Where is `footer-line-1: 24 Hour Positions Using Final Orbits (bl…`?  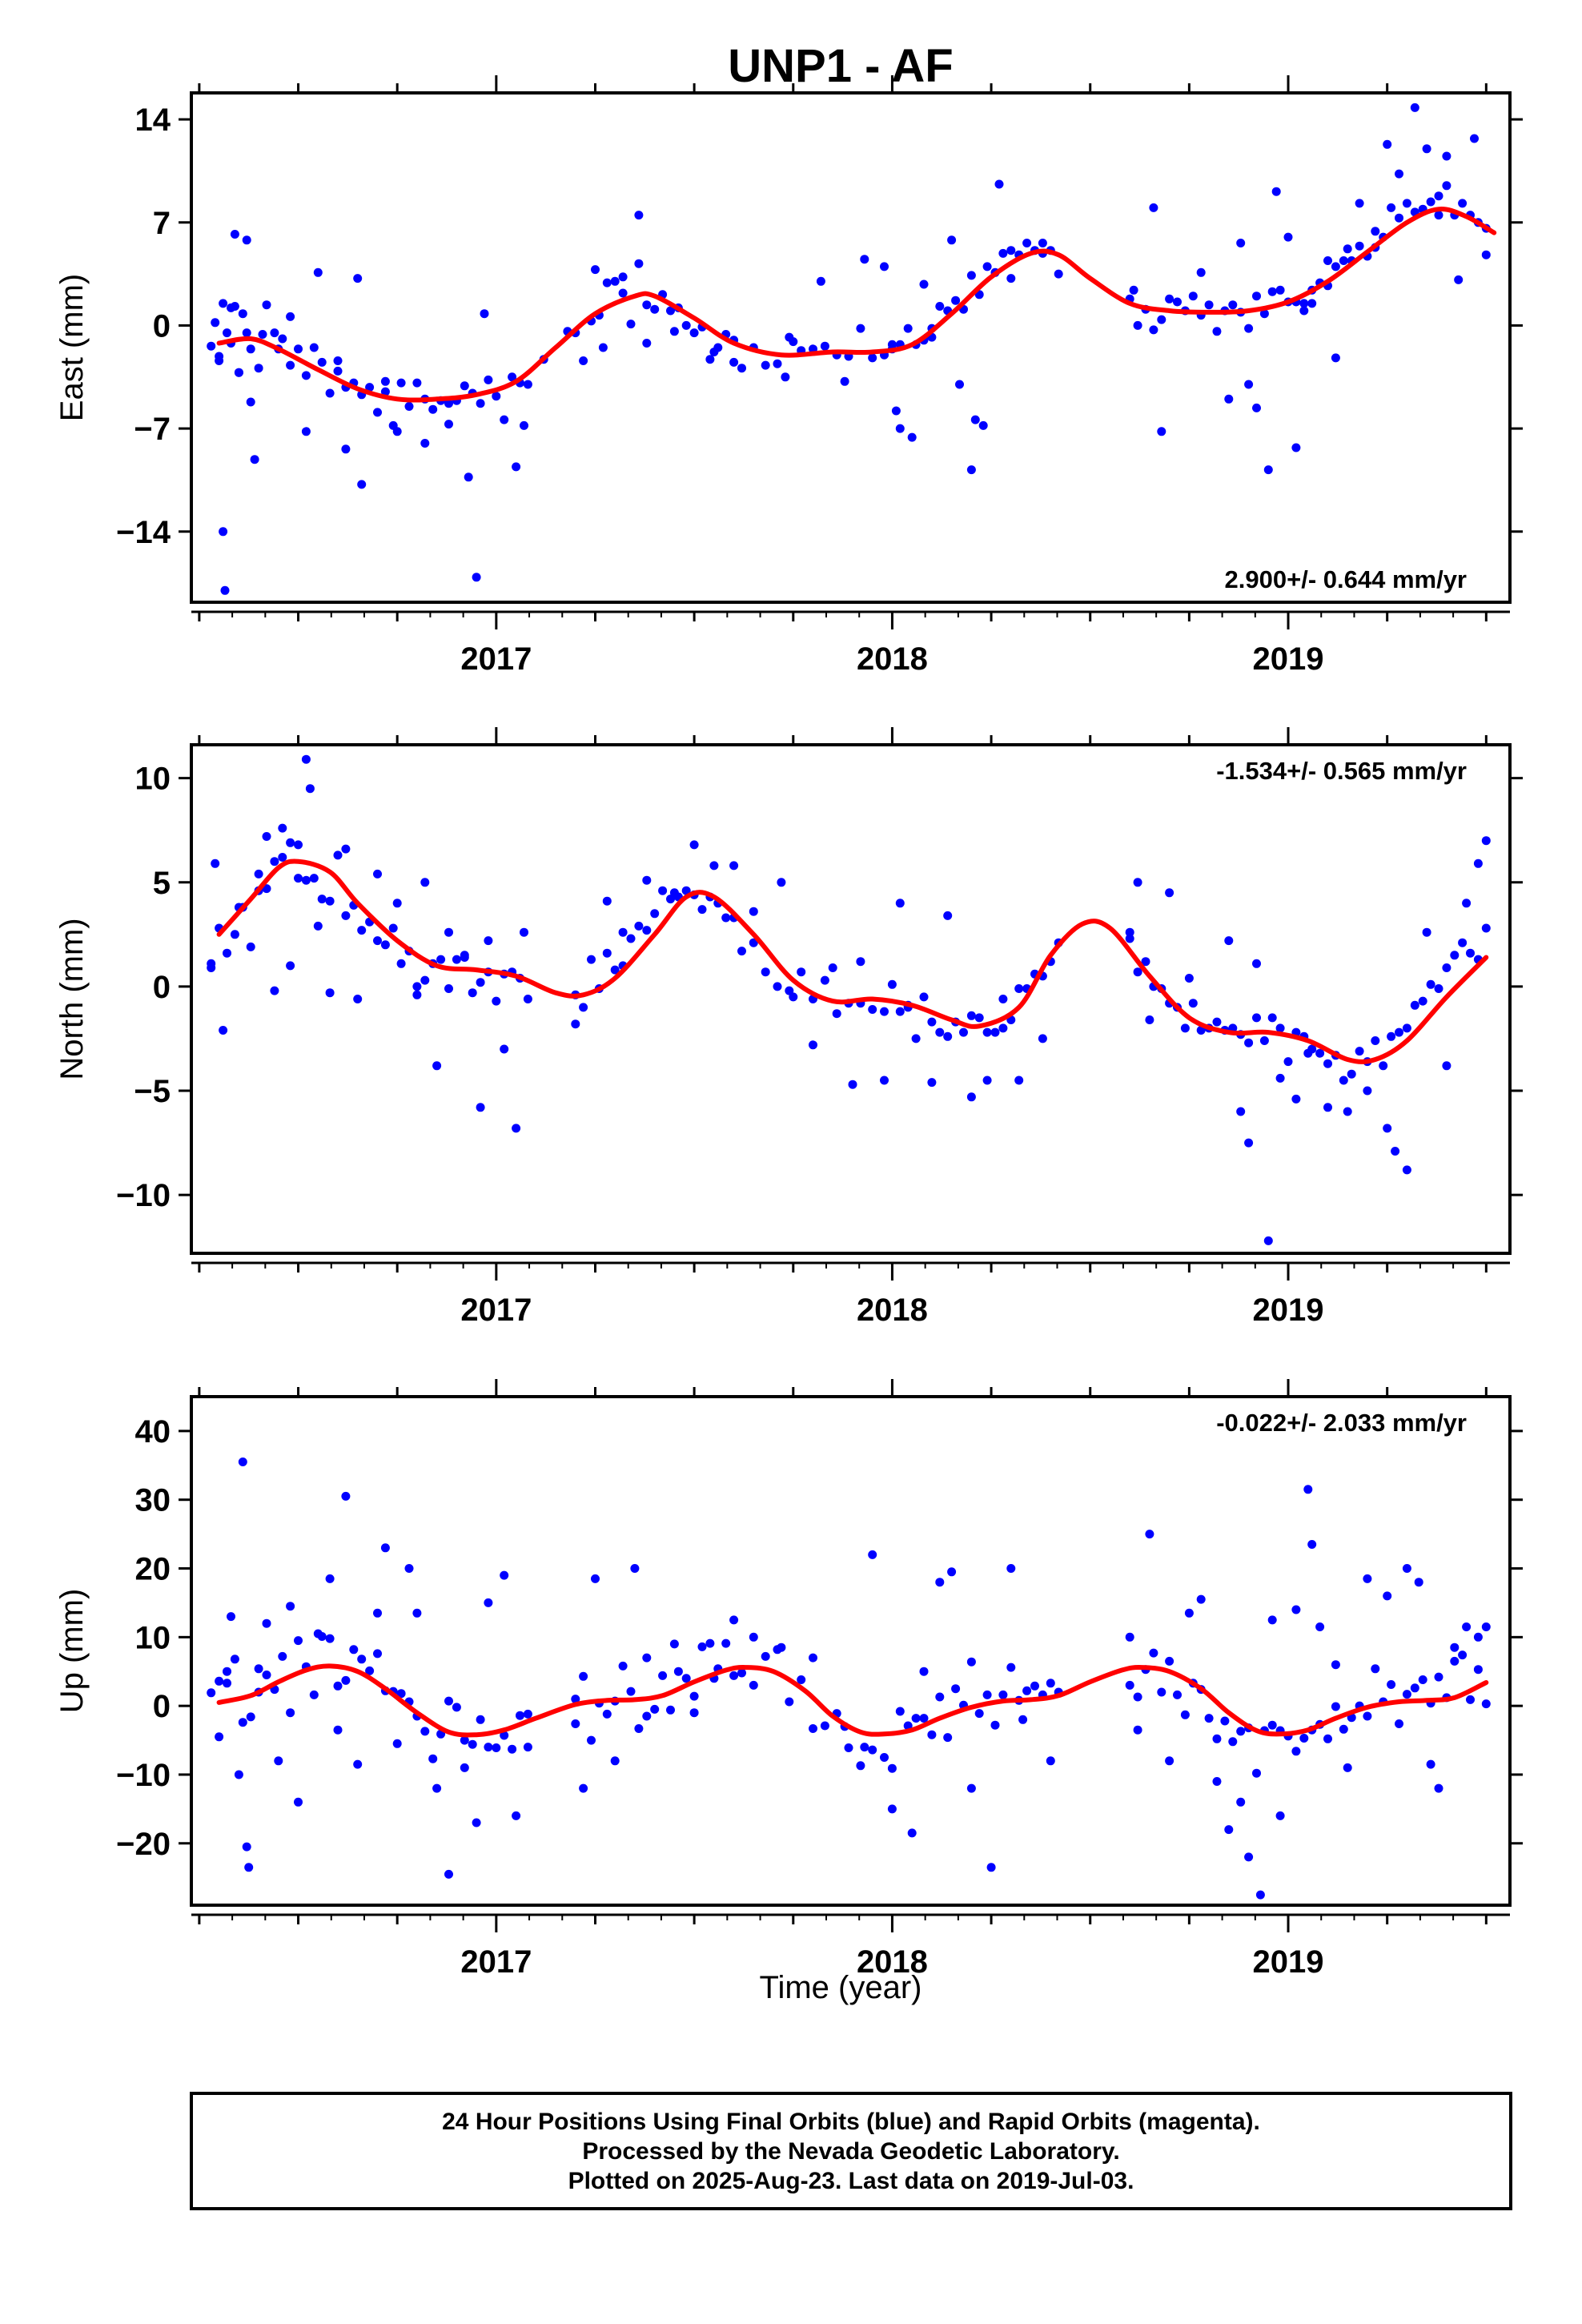 footer-line-1: 24 Hour Positions Using Final Orbits (bl… is located at coordinates (851, 2121).